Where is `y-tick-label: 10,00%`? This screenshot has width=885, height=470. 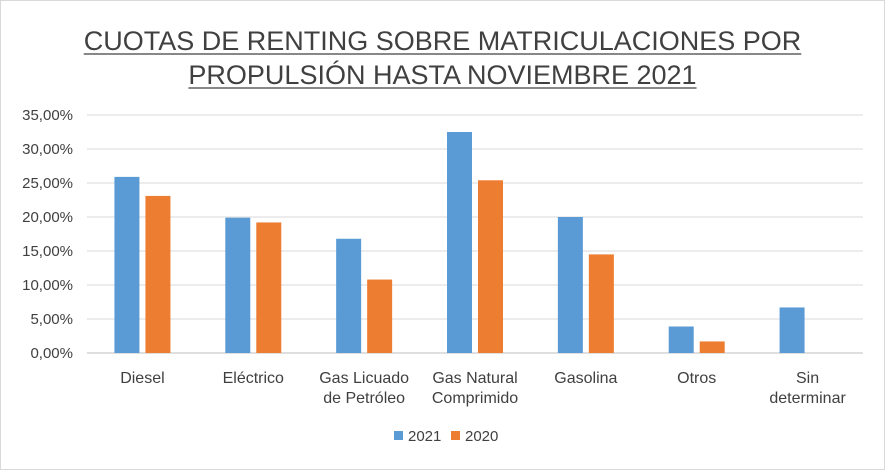
y-tick-label: 10,00% is located at coordinates (47, 285).